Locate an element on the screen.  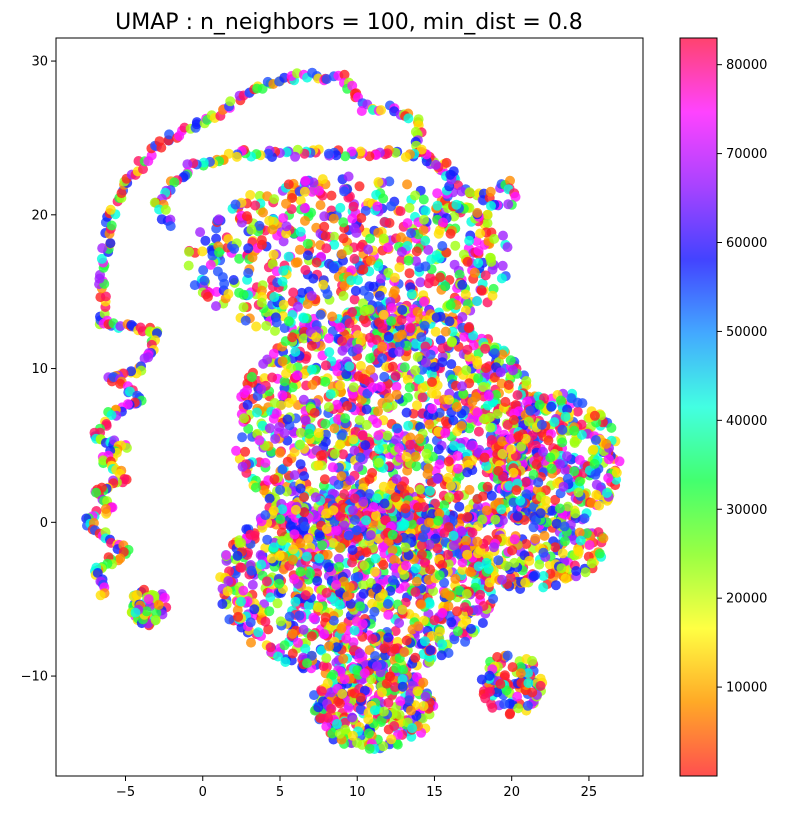
colorbar-tick-label: 60000 is located at coordinates (746, 243).